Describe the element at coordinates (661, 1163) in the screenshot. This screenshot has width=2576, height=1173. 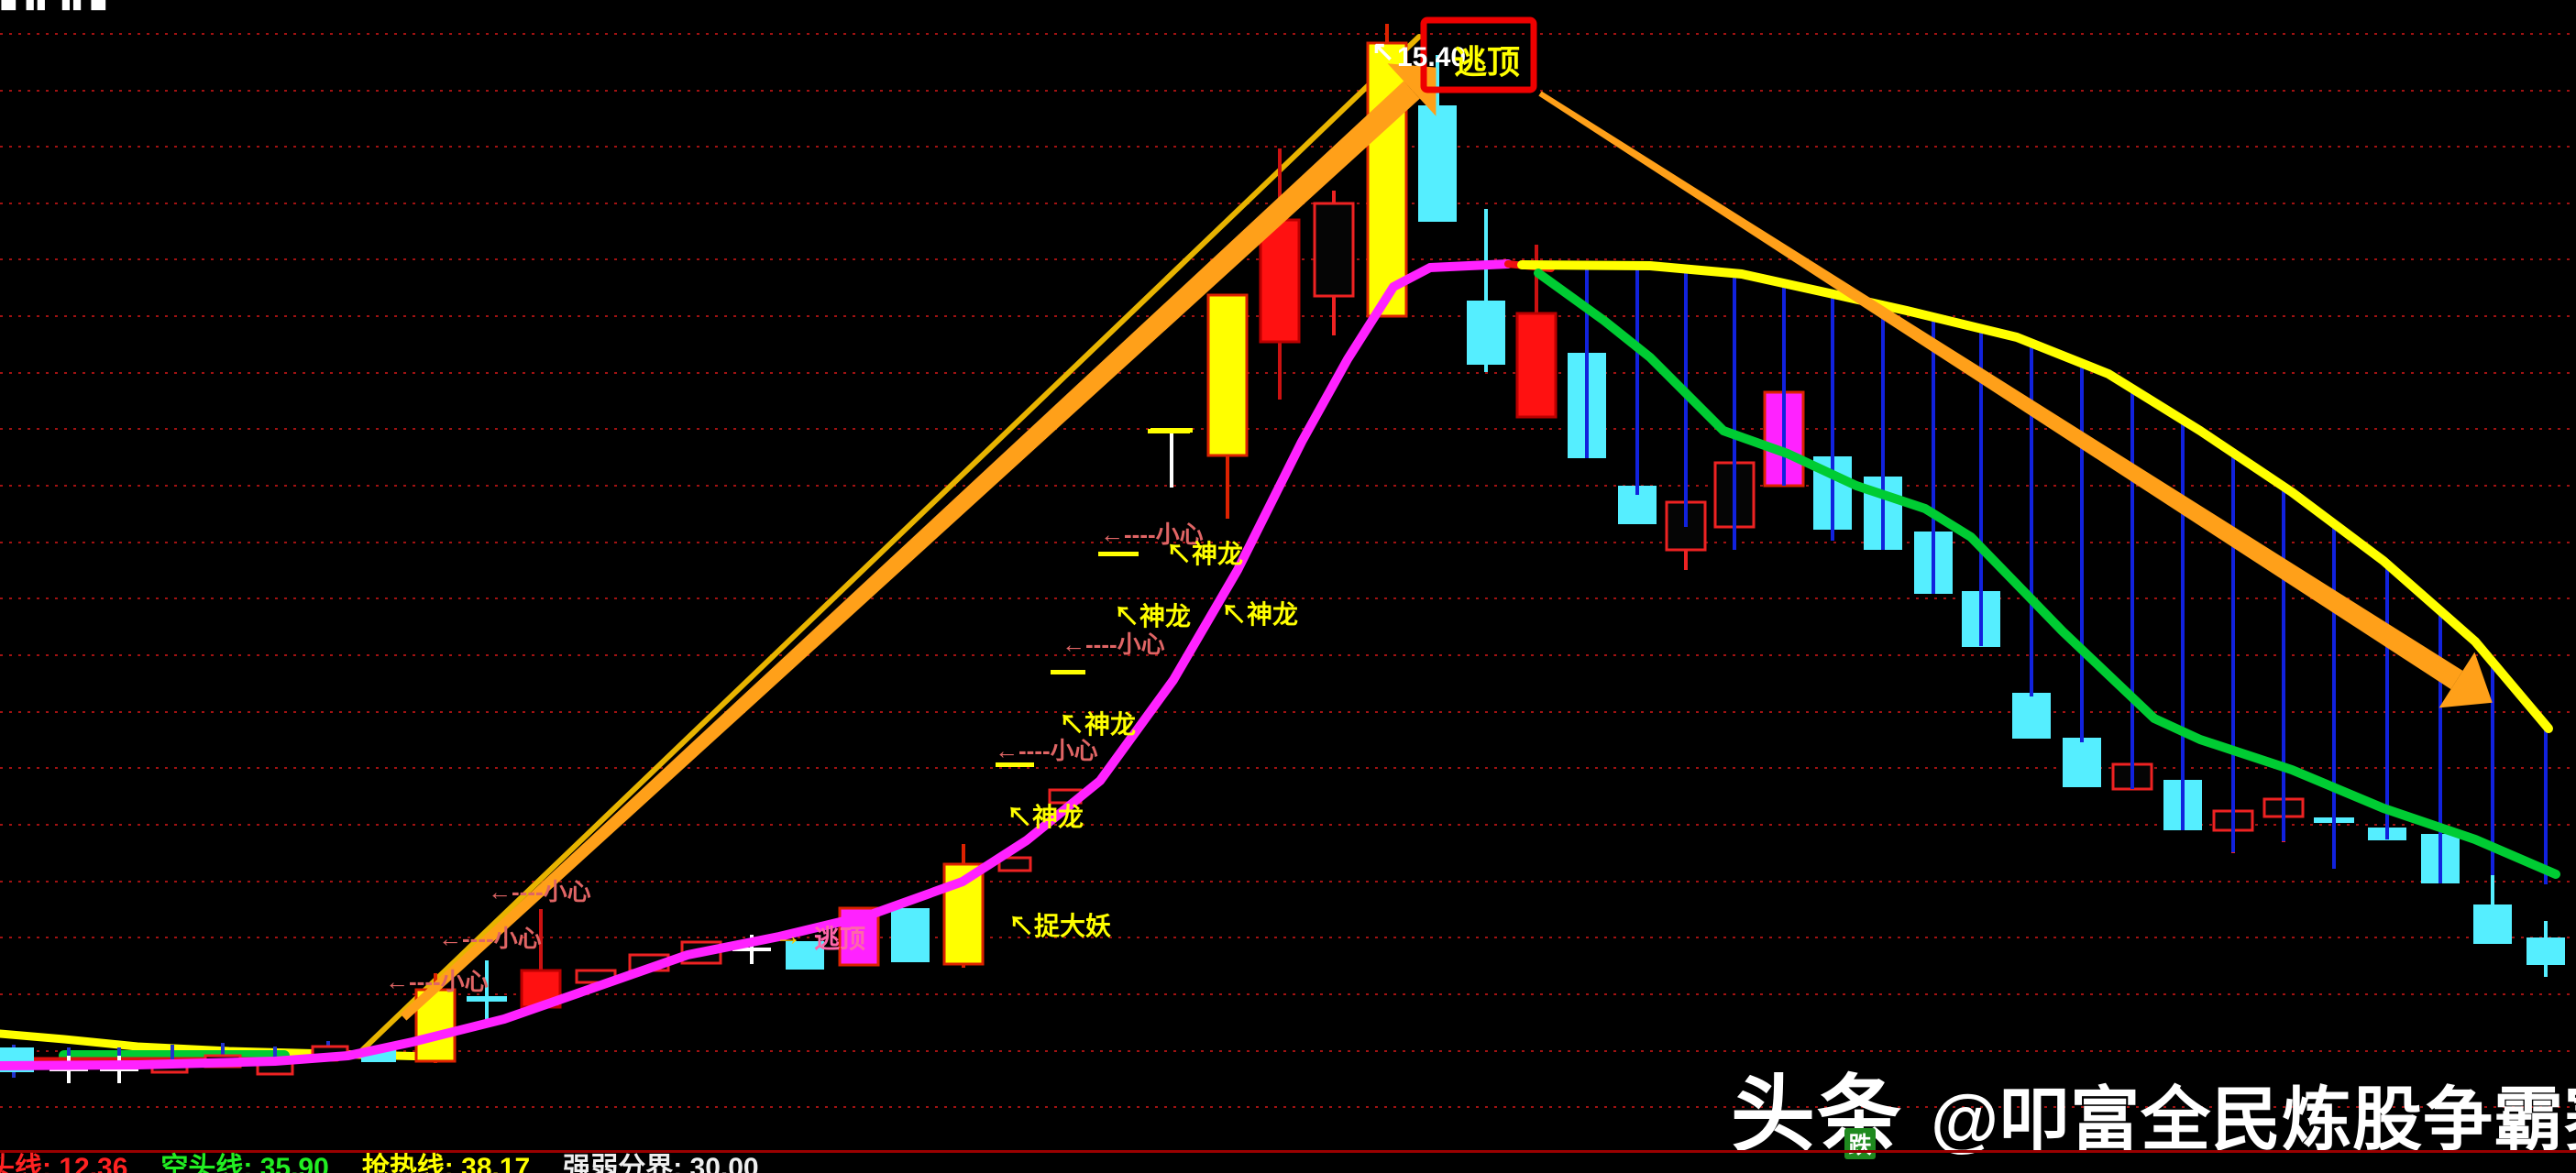
I see `status-item: 强弱分界: 30.00` at that location.